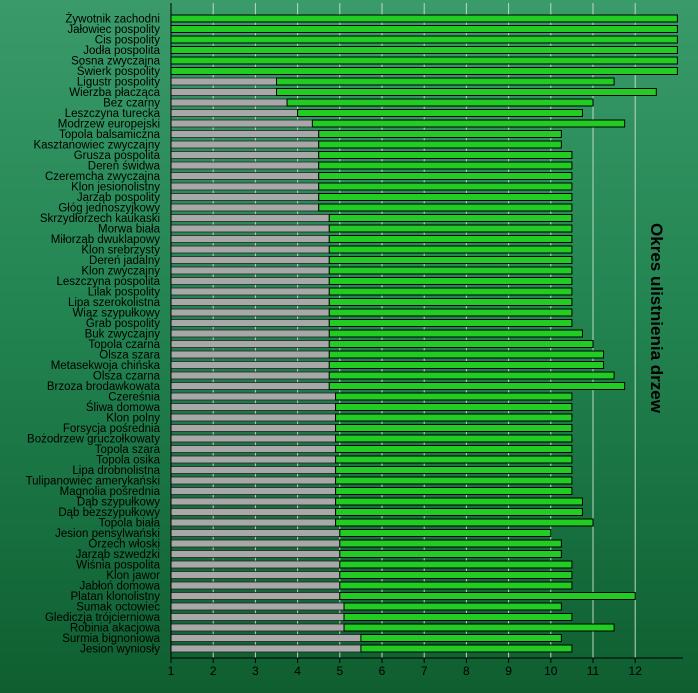 The image size is (698, 693). I want to click on category-label: Wiąz szypułkowy, so click(116, 314).